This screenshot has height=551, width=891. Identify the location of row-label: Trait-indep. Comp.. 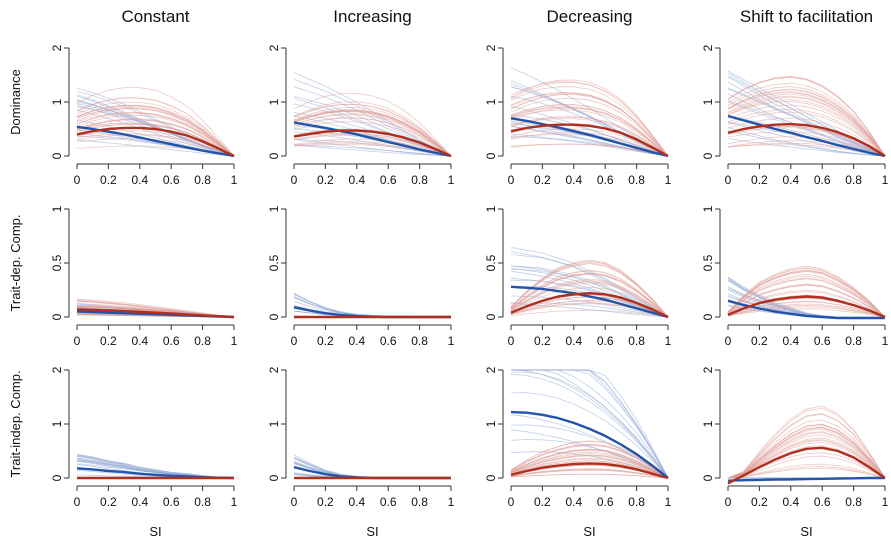
(15, 423).